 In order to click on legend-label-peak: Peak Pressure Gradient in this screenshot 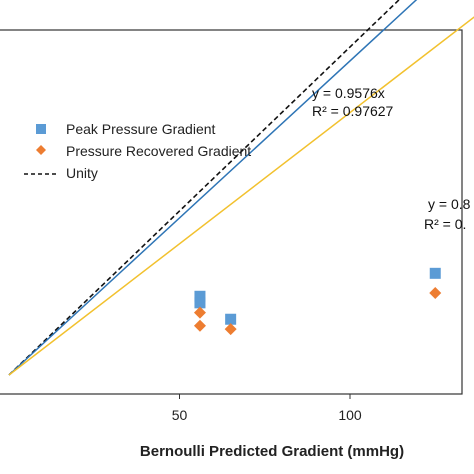, I will do `click(141, 129)`.